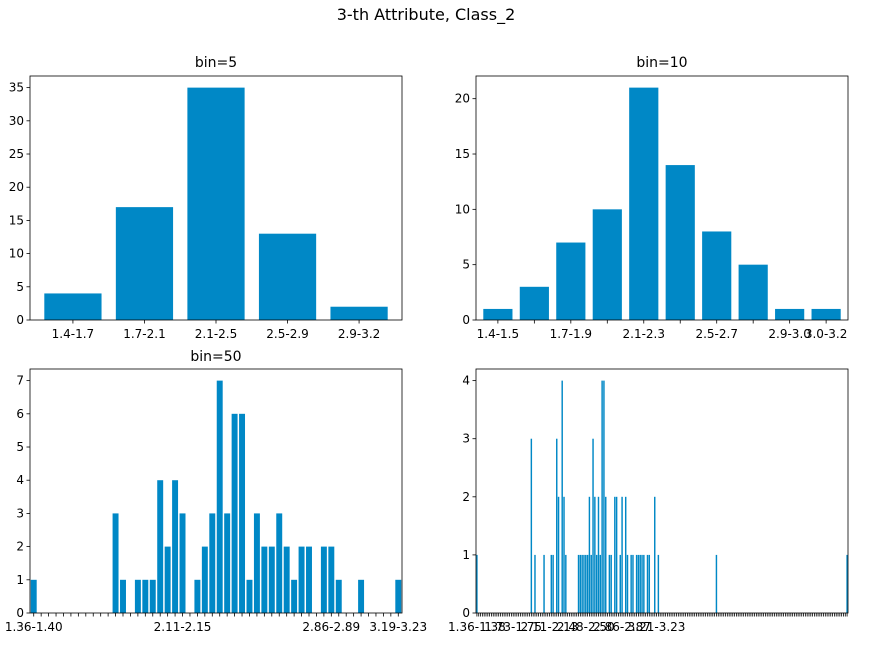  What do you see at coordinates (331, 627) in the screenshot?
I see `x-tick-label: 2.86-2.89` at bounding box center [331, 627].